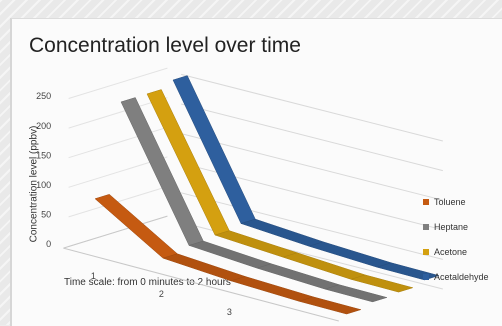 This screenshot has height=326, width=502. Describe the element at coordinates (451, 227) in the screenshot. I see `legend-label-heptane: Heptane` at that location.